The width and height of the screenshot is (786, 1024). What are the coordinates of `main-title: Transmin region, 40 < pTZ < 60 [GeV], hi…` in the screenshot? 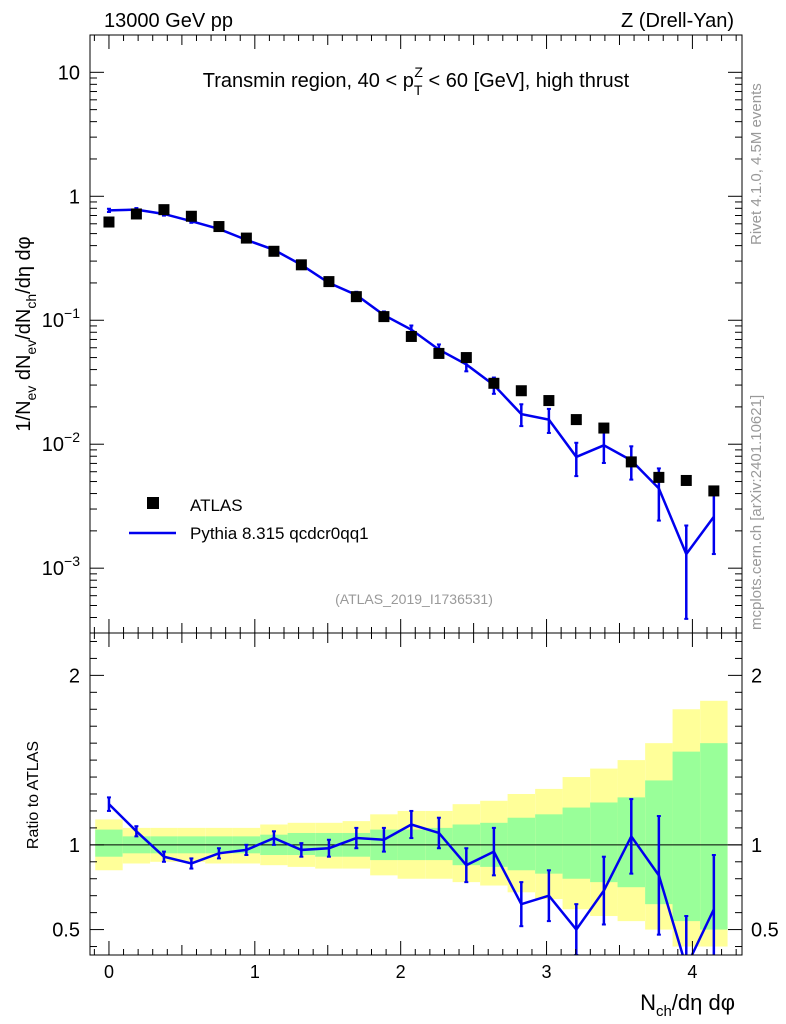 It's located at (416, 81).